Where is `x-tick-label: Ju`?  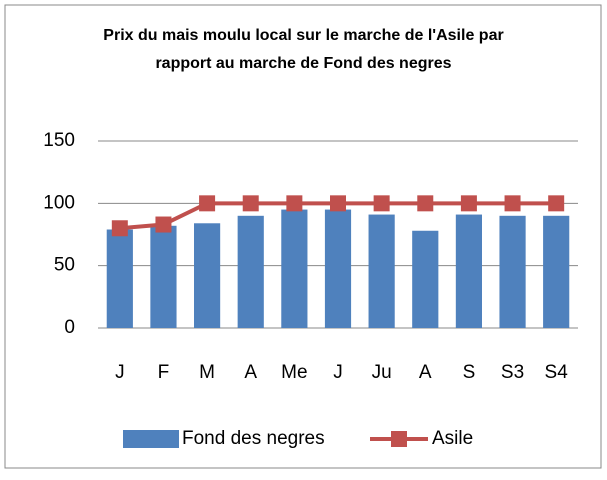 x-tick-label: Ju is located at coordinates (382, 372).